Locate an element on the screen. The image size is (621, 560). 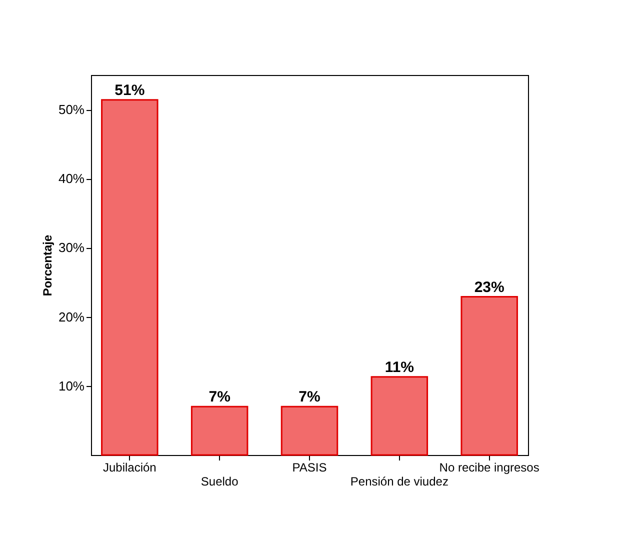
x-tick-label: No recibe ingresos is located at coordinates (489, 467).